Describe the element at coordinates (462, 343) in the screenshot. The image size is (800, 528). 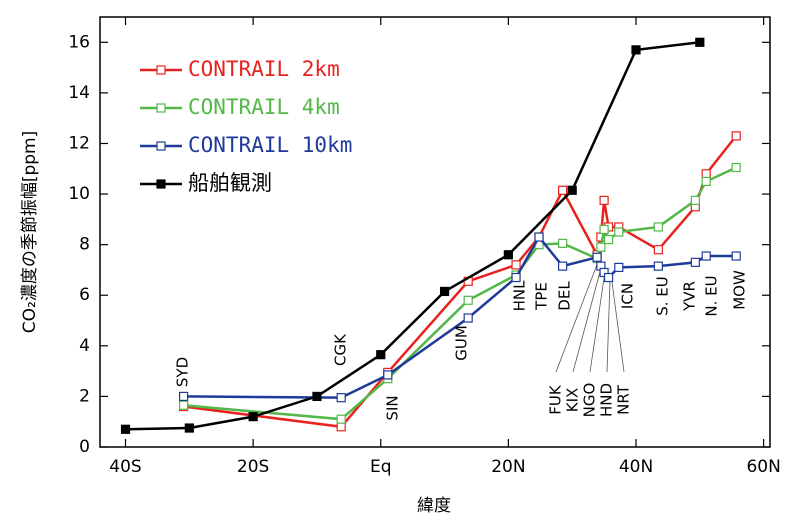
I see `station-label: GUM` at that location.